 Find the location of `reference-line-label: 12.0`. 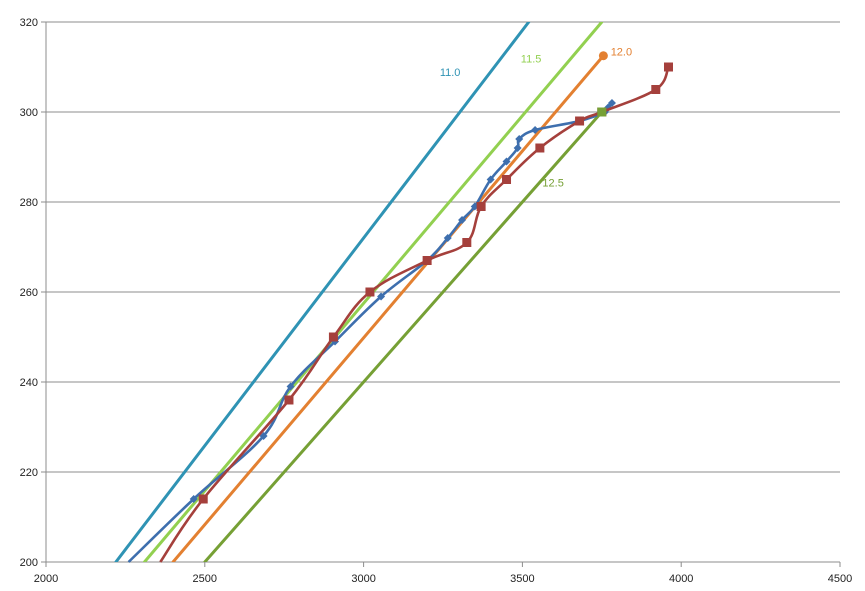

reference-line-label: 12.0 is located at coordinates (621, 52).